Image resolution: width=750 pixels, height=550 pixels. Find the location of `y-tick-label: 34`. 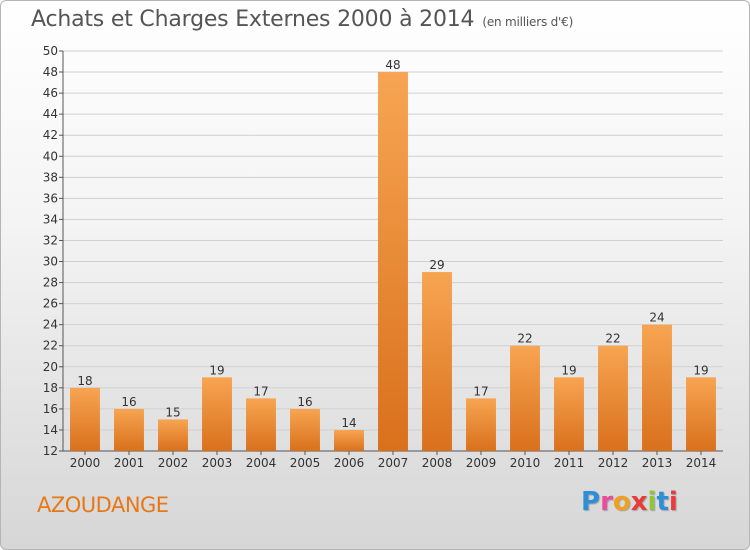

y-tick-label: 34 is located at coordinates (50, 219).